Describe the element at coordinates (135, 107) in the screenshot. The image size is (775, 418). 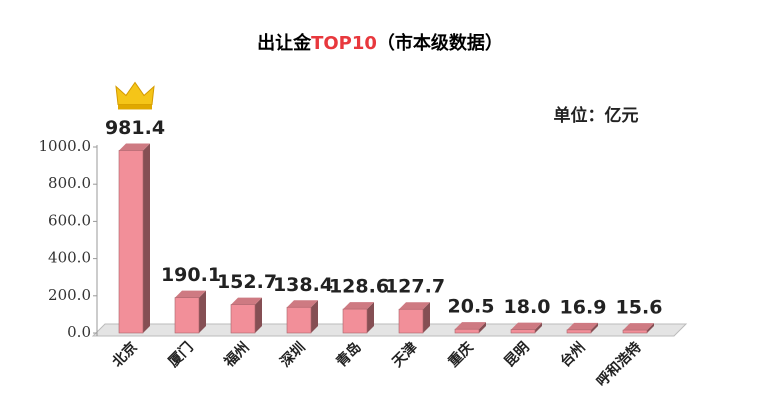
I see `crown-base` at that location.